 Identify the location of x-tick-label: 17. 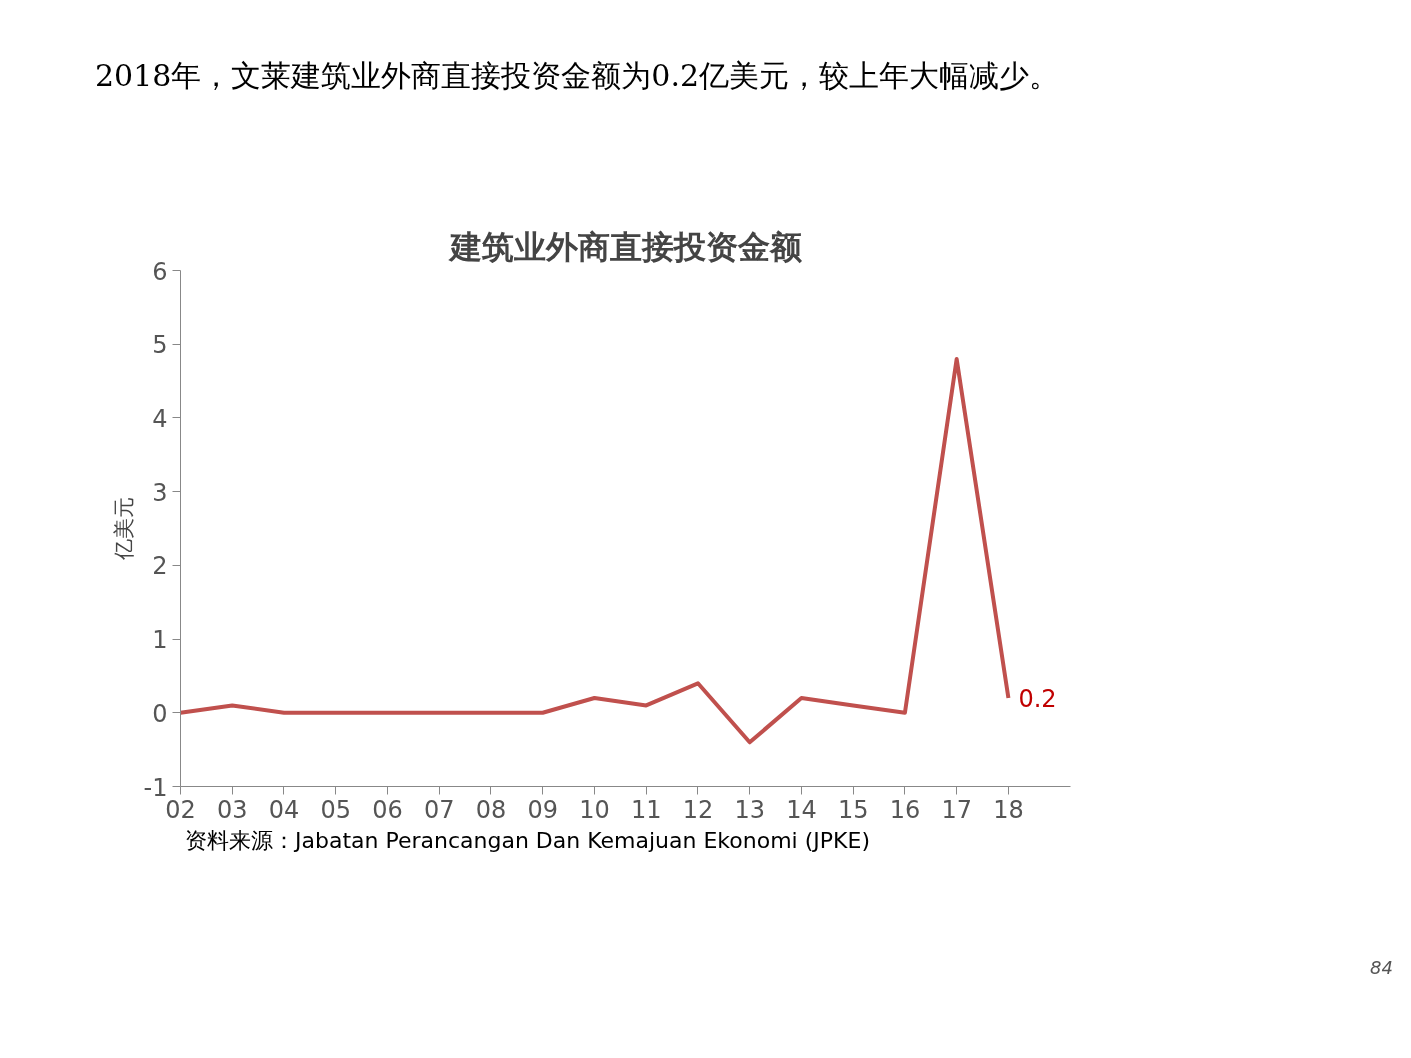
(956, 809).